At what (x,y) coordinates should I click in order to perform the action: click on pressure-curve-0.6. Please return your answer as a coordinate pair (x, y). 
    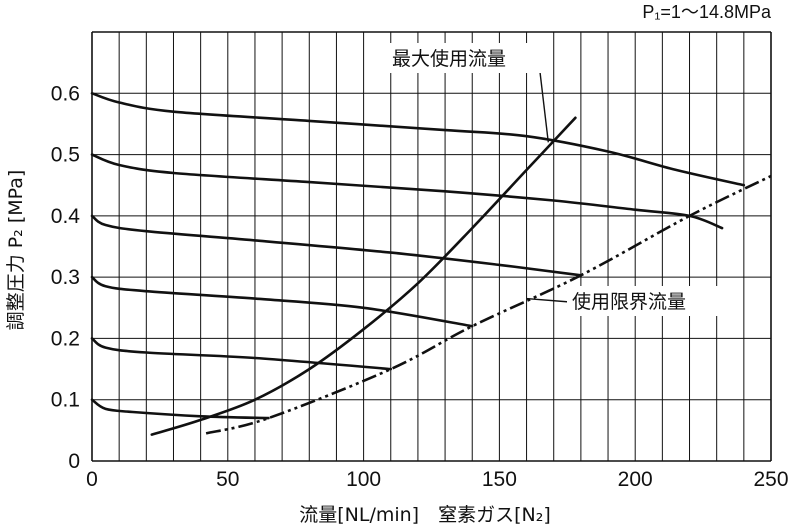
    Looking at the image, I should click on (418, 139).